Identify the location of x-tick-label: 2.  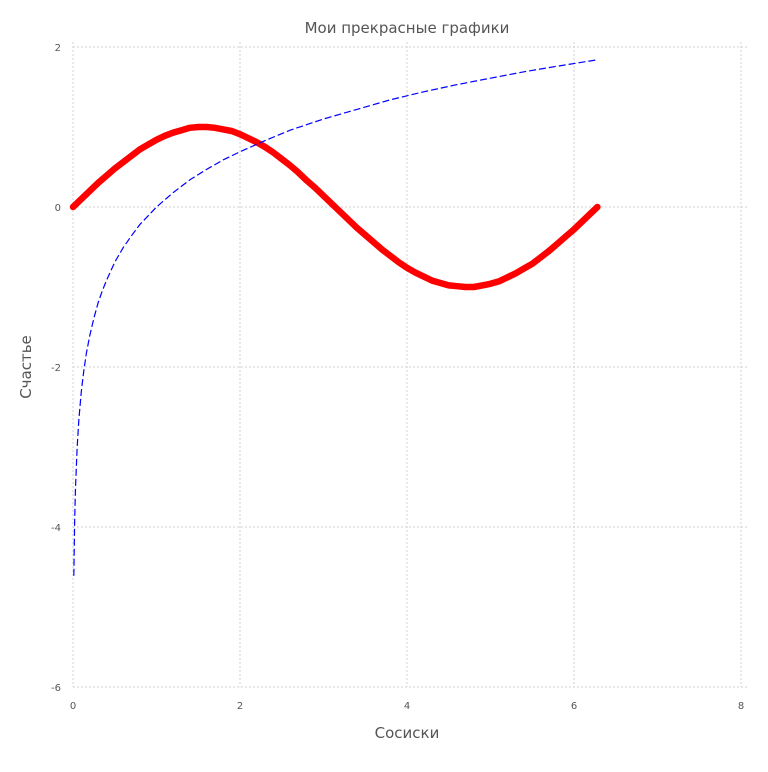
(240, 706).